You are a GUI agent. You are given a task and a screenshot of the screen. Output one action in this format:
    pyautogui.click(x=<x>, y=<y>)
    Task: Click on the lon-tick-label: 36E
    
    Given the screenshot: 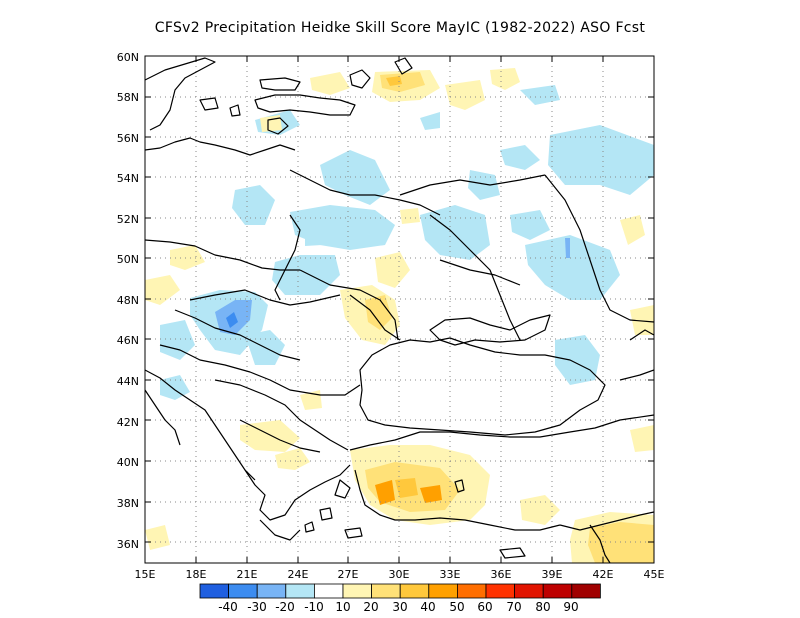 What is the action you would take?
    pyautogui.click(x=501, y=574)
    